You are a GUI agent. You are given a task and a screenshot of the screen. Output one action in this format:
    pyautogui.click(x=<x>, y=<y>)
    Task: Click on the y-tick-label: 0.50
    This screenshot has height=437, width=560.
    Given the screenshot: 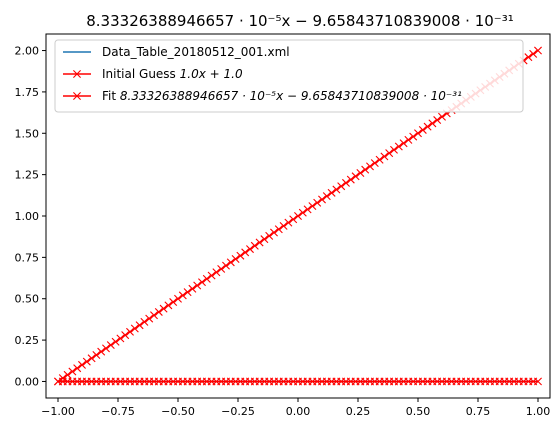 What is the action you would take?
    pyautogui.click(x=27, y=299)
    